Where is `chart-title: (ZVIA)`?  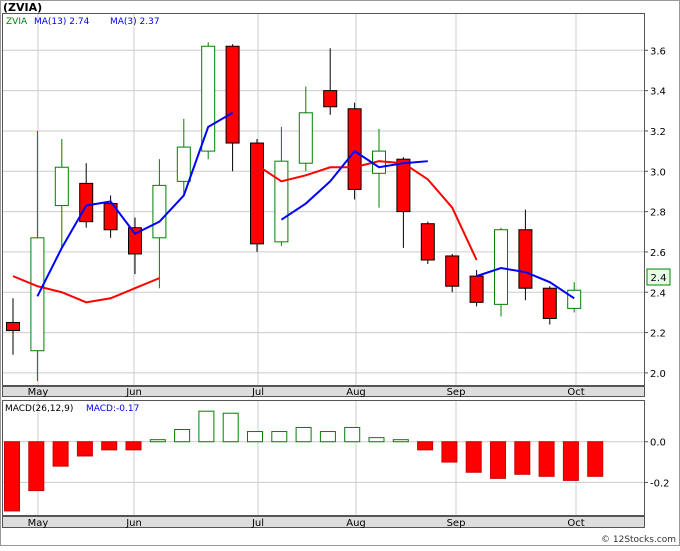
chart-title: (ZVIA) is located at coordinates (22, 7).